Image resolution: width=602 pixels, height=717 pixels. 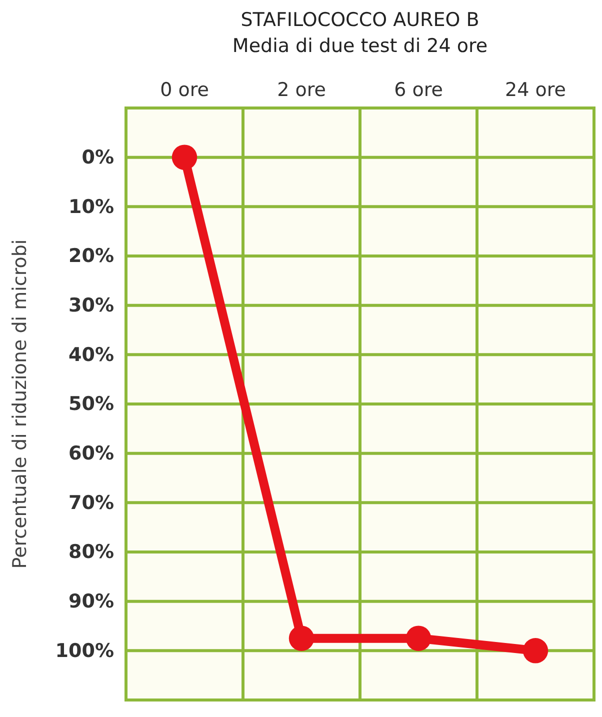 I want to click on x-tick-label: 2 ore, so click(x=301, y=90).